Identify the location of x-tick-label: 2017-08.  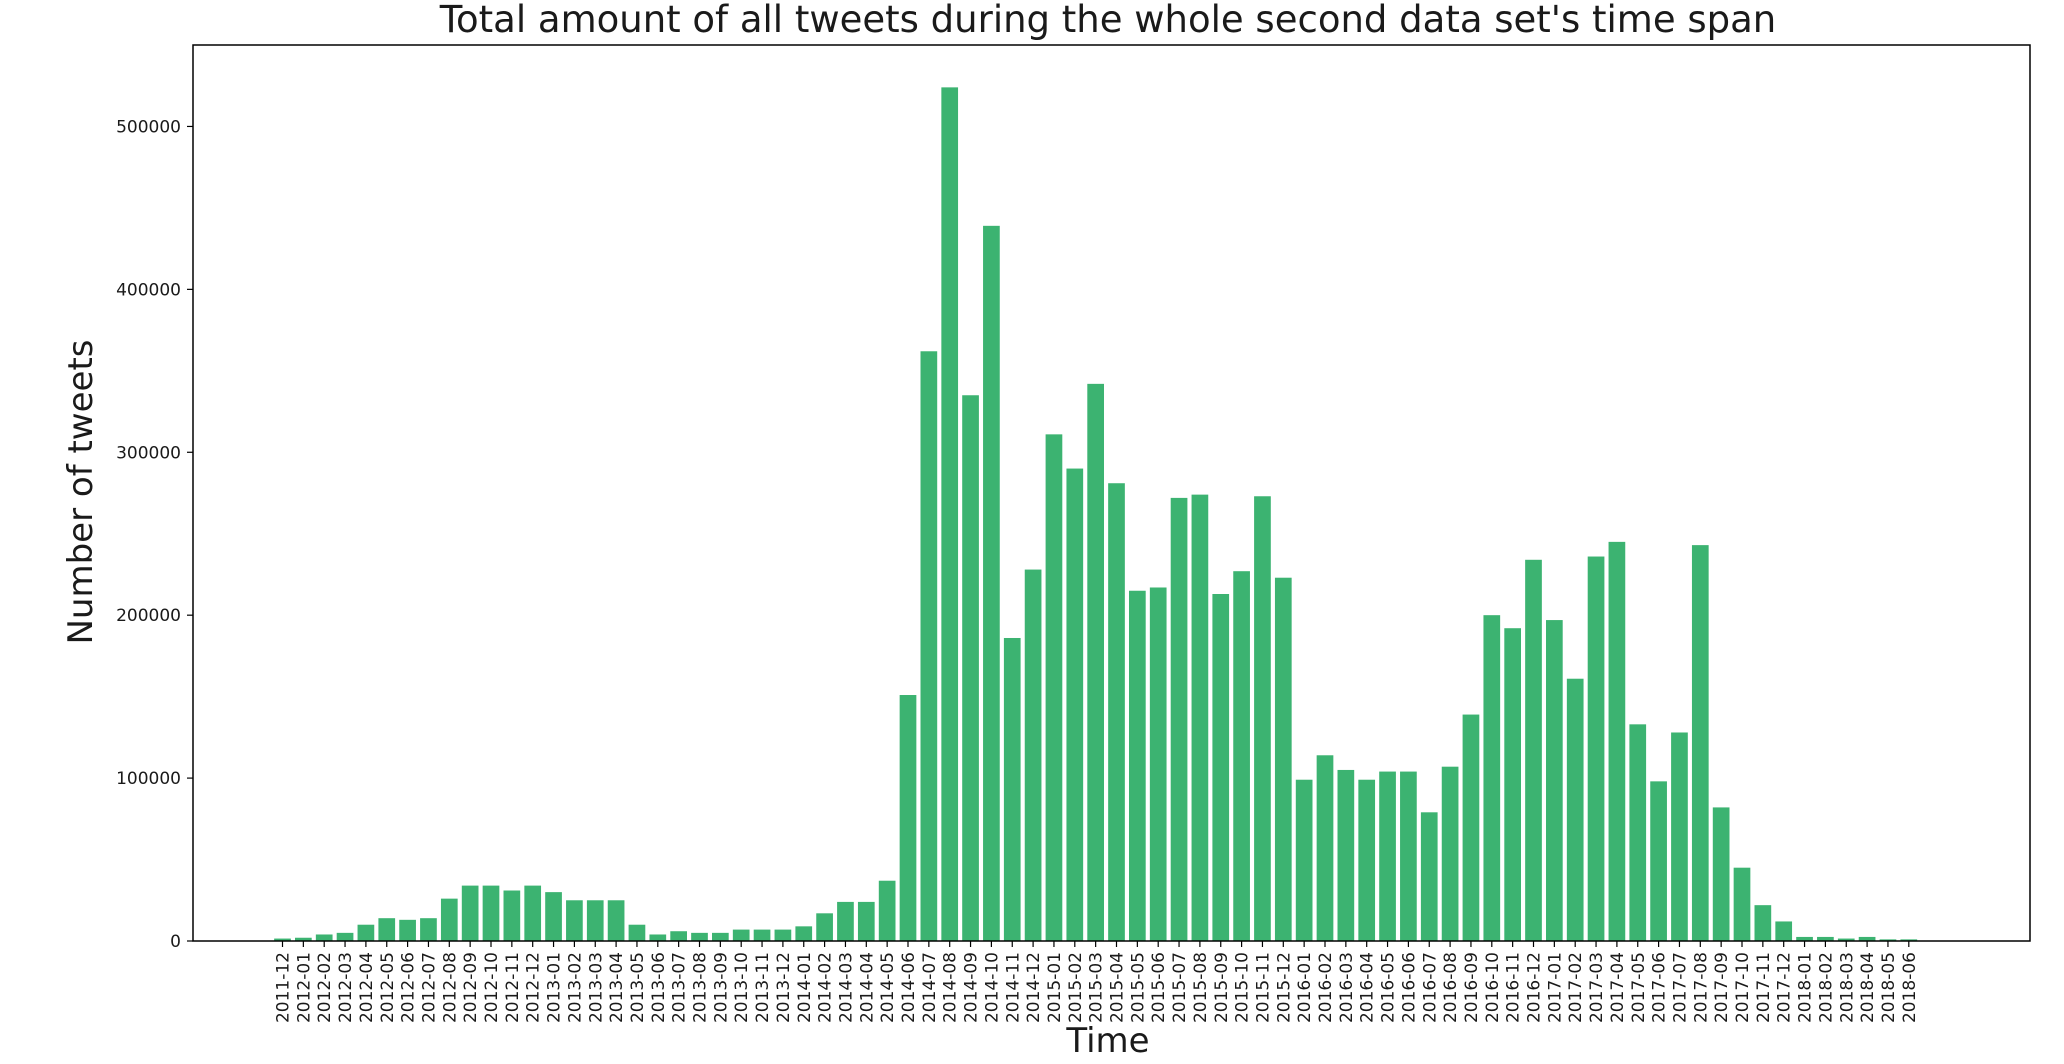
(1701, 987).